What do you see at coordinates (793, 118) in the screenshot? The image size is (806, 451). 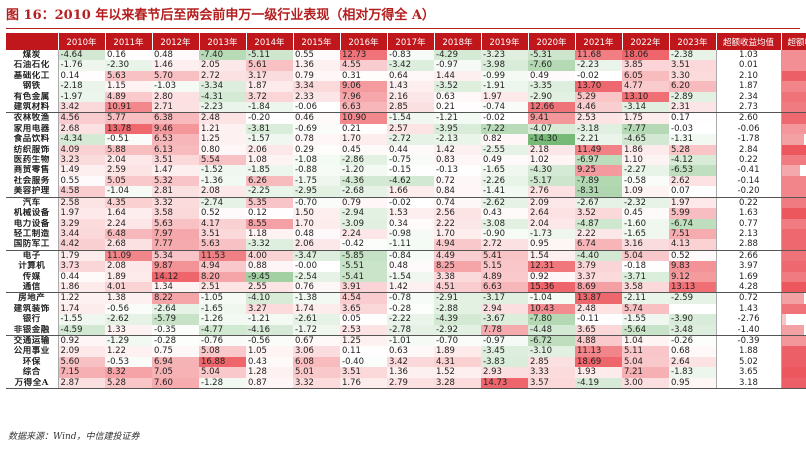 I see `win-rate: 79%` at bounding box center [793, 118].